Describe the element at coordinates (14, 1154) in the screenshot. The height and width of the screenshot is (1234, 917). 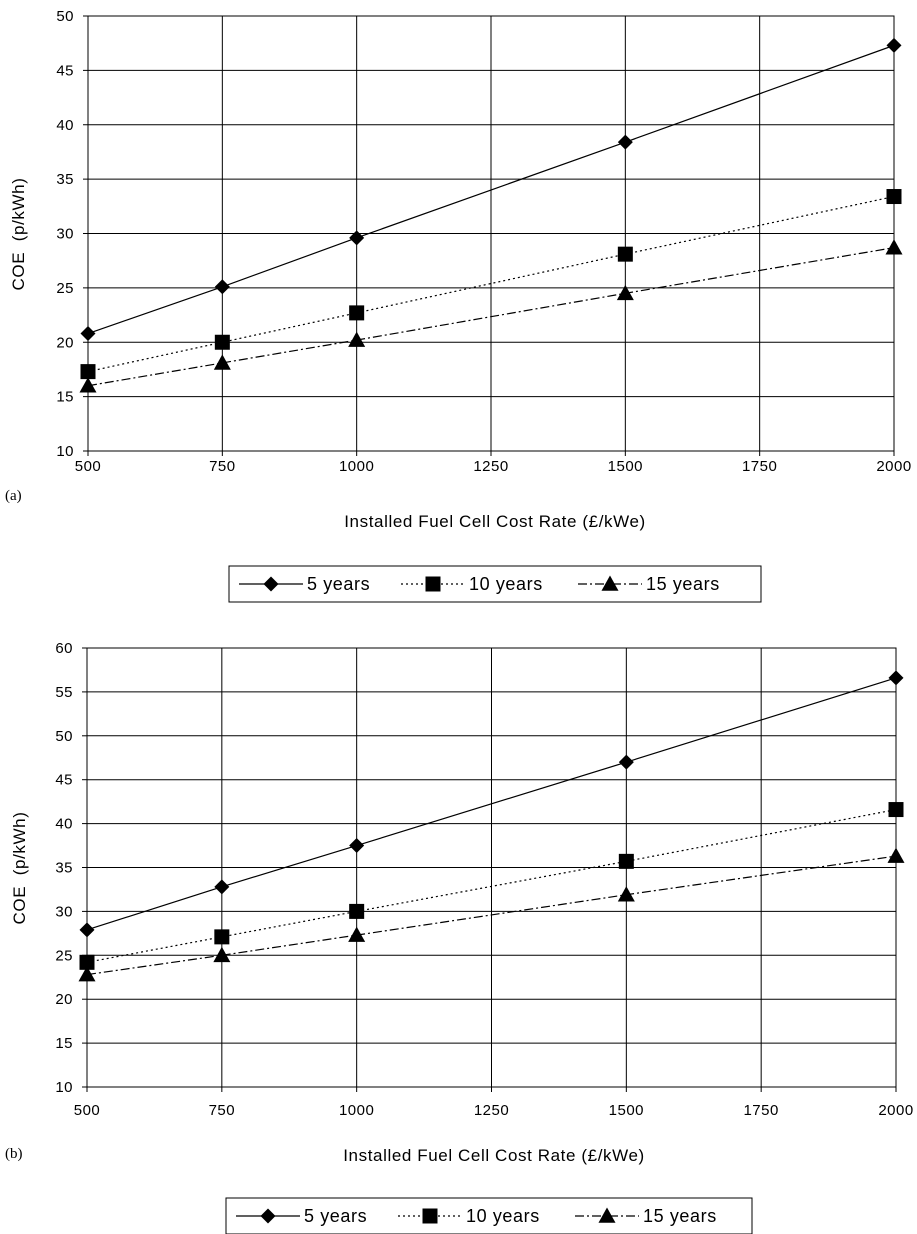
I see `panel-label: (b)` at that location.